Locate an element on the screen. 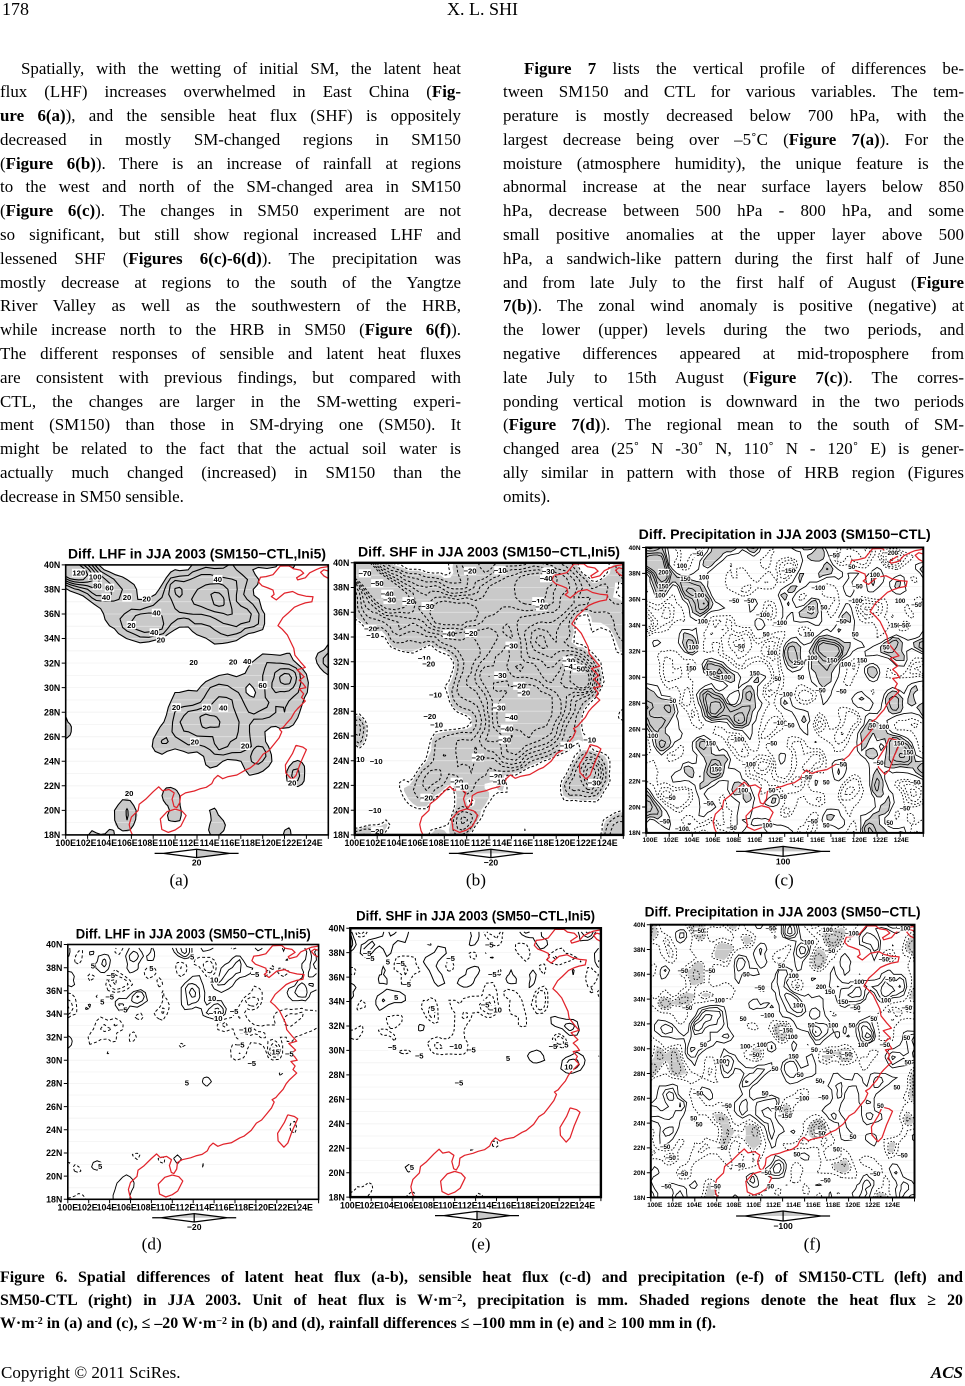 The width and height of the screenshot is (965, 1386). svg-text: 114E is located at coordinates (487, 1205).